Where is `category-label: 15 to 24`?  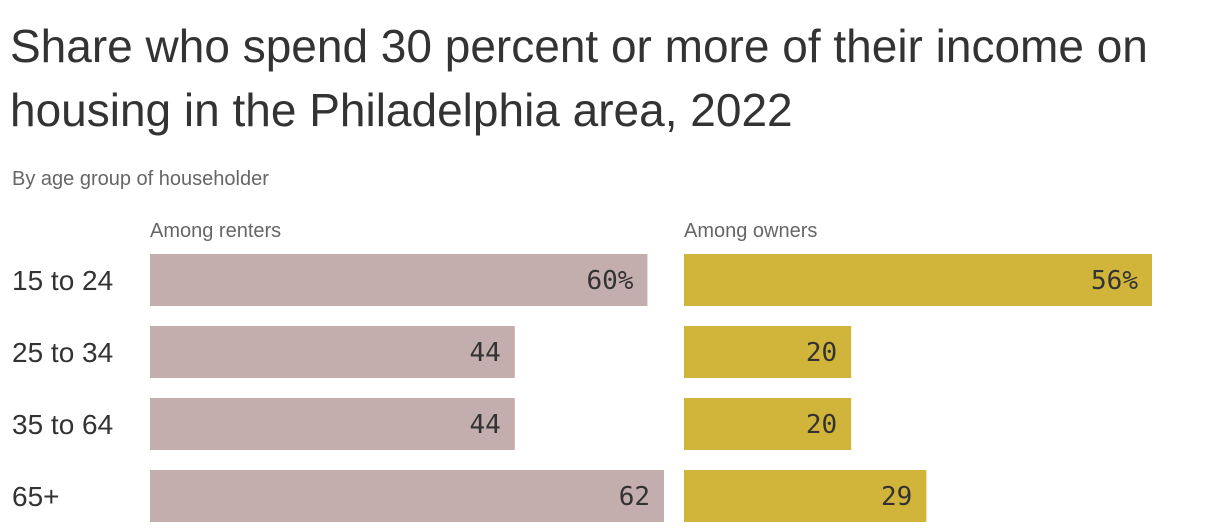
category-label: 15 to 24 is located at coordinates (62, 280).